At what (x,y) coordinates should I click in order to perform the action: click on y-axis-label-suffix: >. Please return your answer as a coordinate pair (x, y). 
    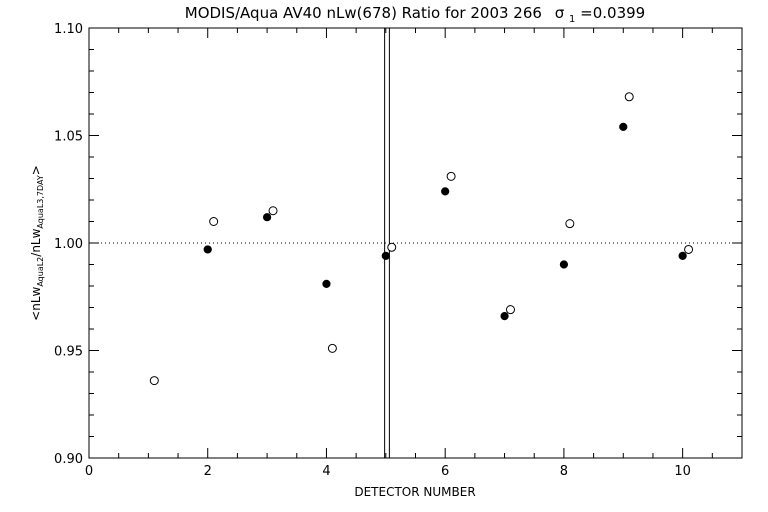
    Looking at the image, I should click on (36, 170).